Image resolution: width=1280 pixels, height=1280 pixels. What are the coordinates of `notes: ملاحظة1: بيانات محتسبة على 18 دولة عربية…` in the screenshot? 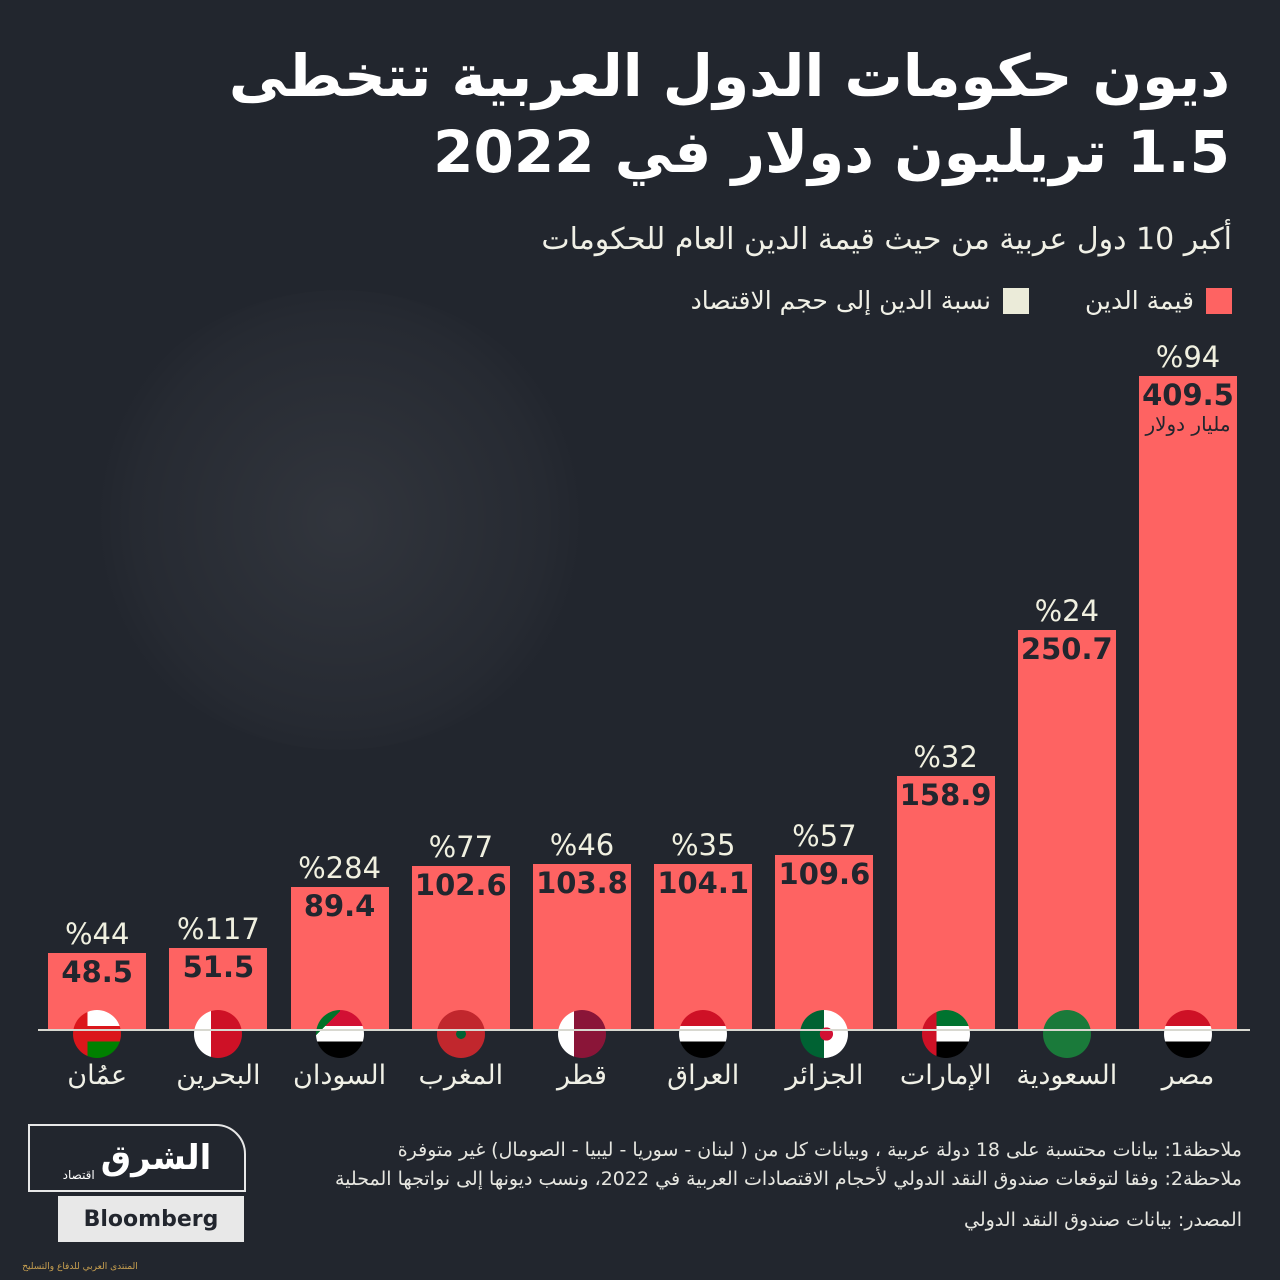 It's located at (762, 1185).